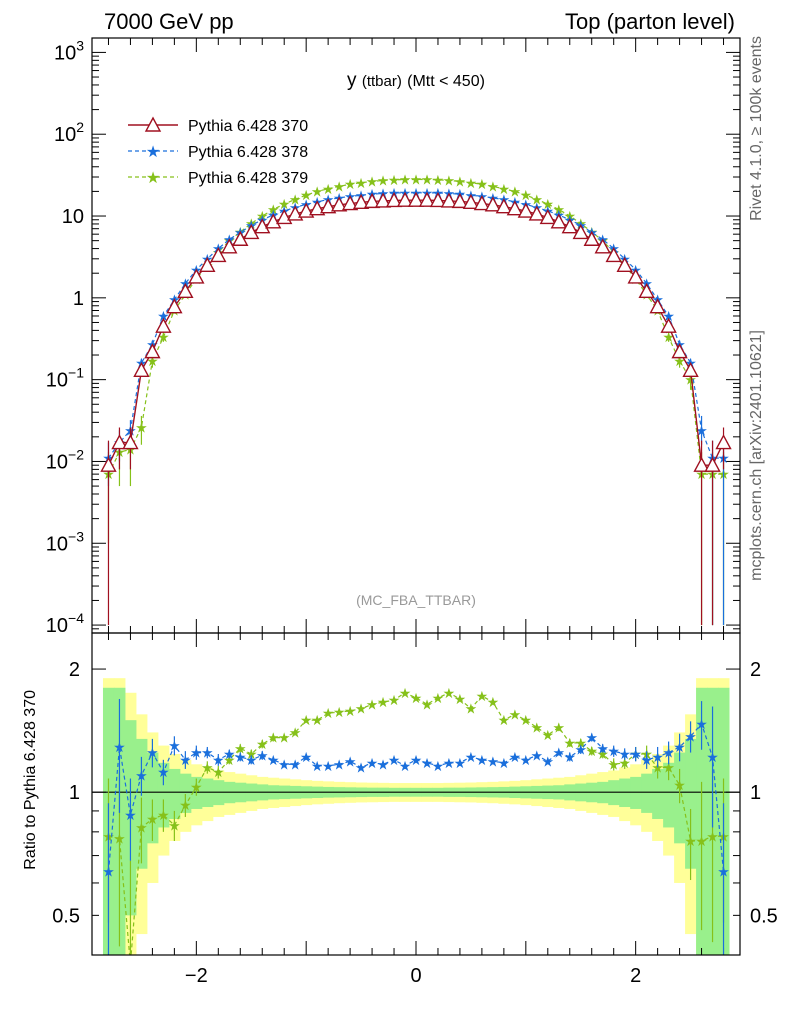  Describe the element at coordinates (764, 916) in the screenshot. I see `ratio-y-tick-label-right: 0.5` at that location.